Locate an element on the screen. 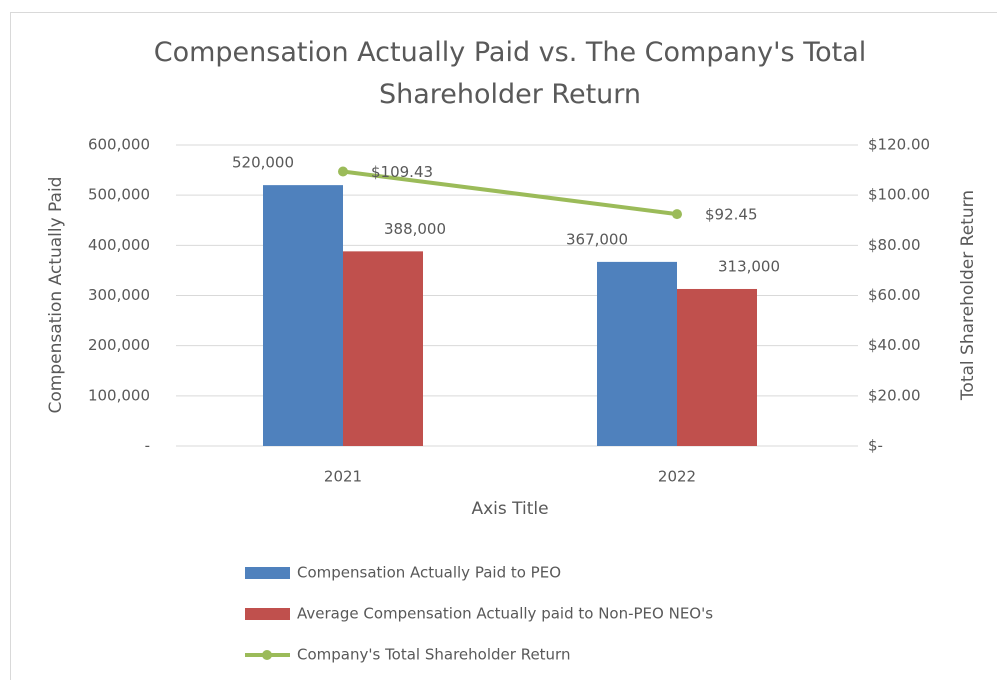  y-tick-label: 500,000 is located at coordinates (119, 195).